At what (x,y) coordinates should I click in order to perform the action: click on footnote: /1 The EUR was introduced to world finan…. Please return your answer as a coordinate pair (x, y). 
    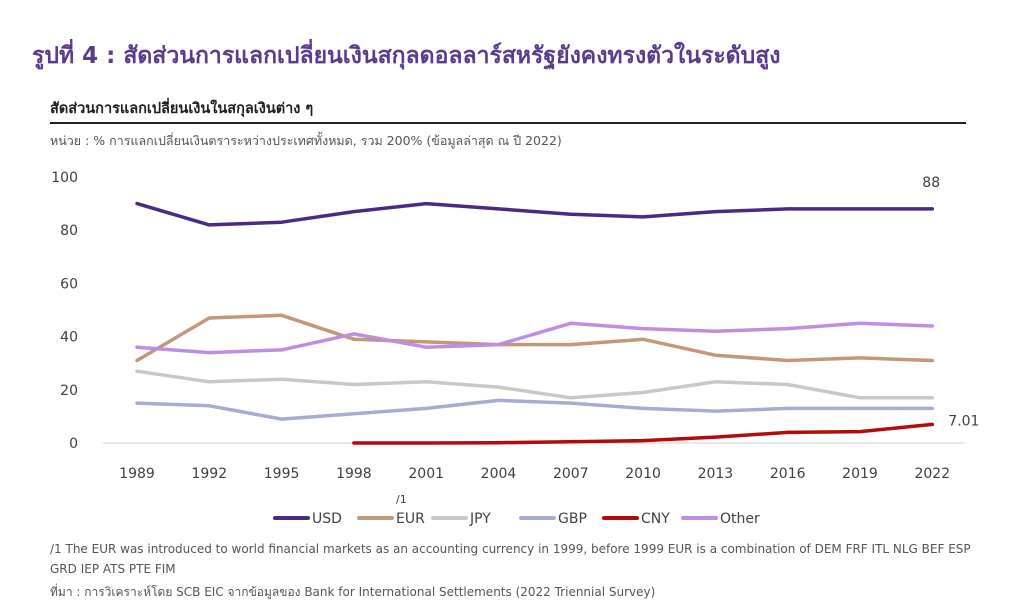
    Looking at the image, I should click on (510, 559).